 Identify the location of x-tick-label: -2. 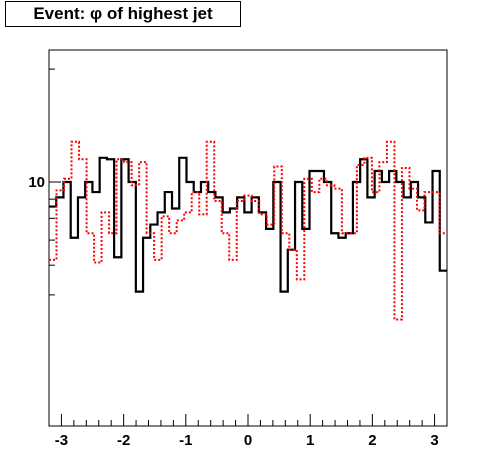
(123, 440).